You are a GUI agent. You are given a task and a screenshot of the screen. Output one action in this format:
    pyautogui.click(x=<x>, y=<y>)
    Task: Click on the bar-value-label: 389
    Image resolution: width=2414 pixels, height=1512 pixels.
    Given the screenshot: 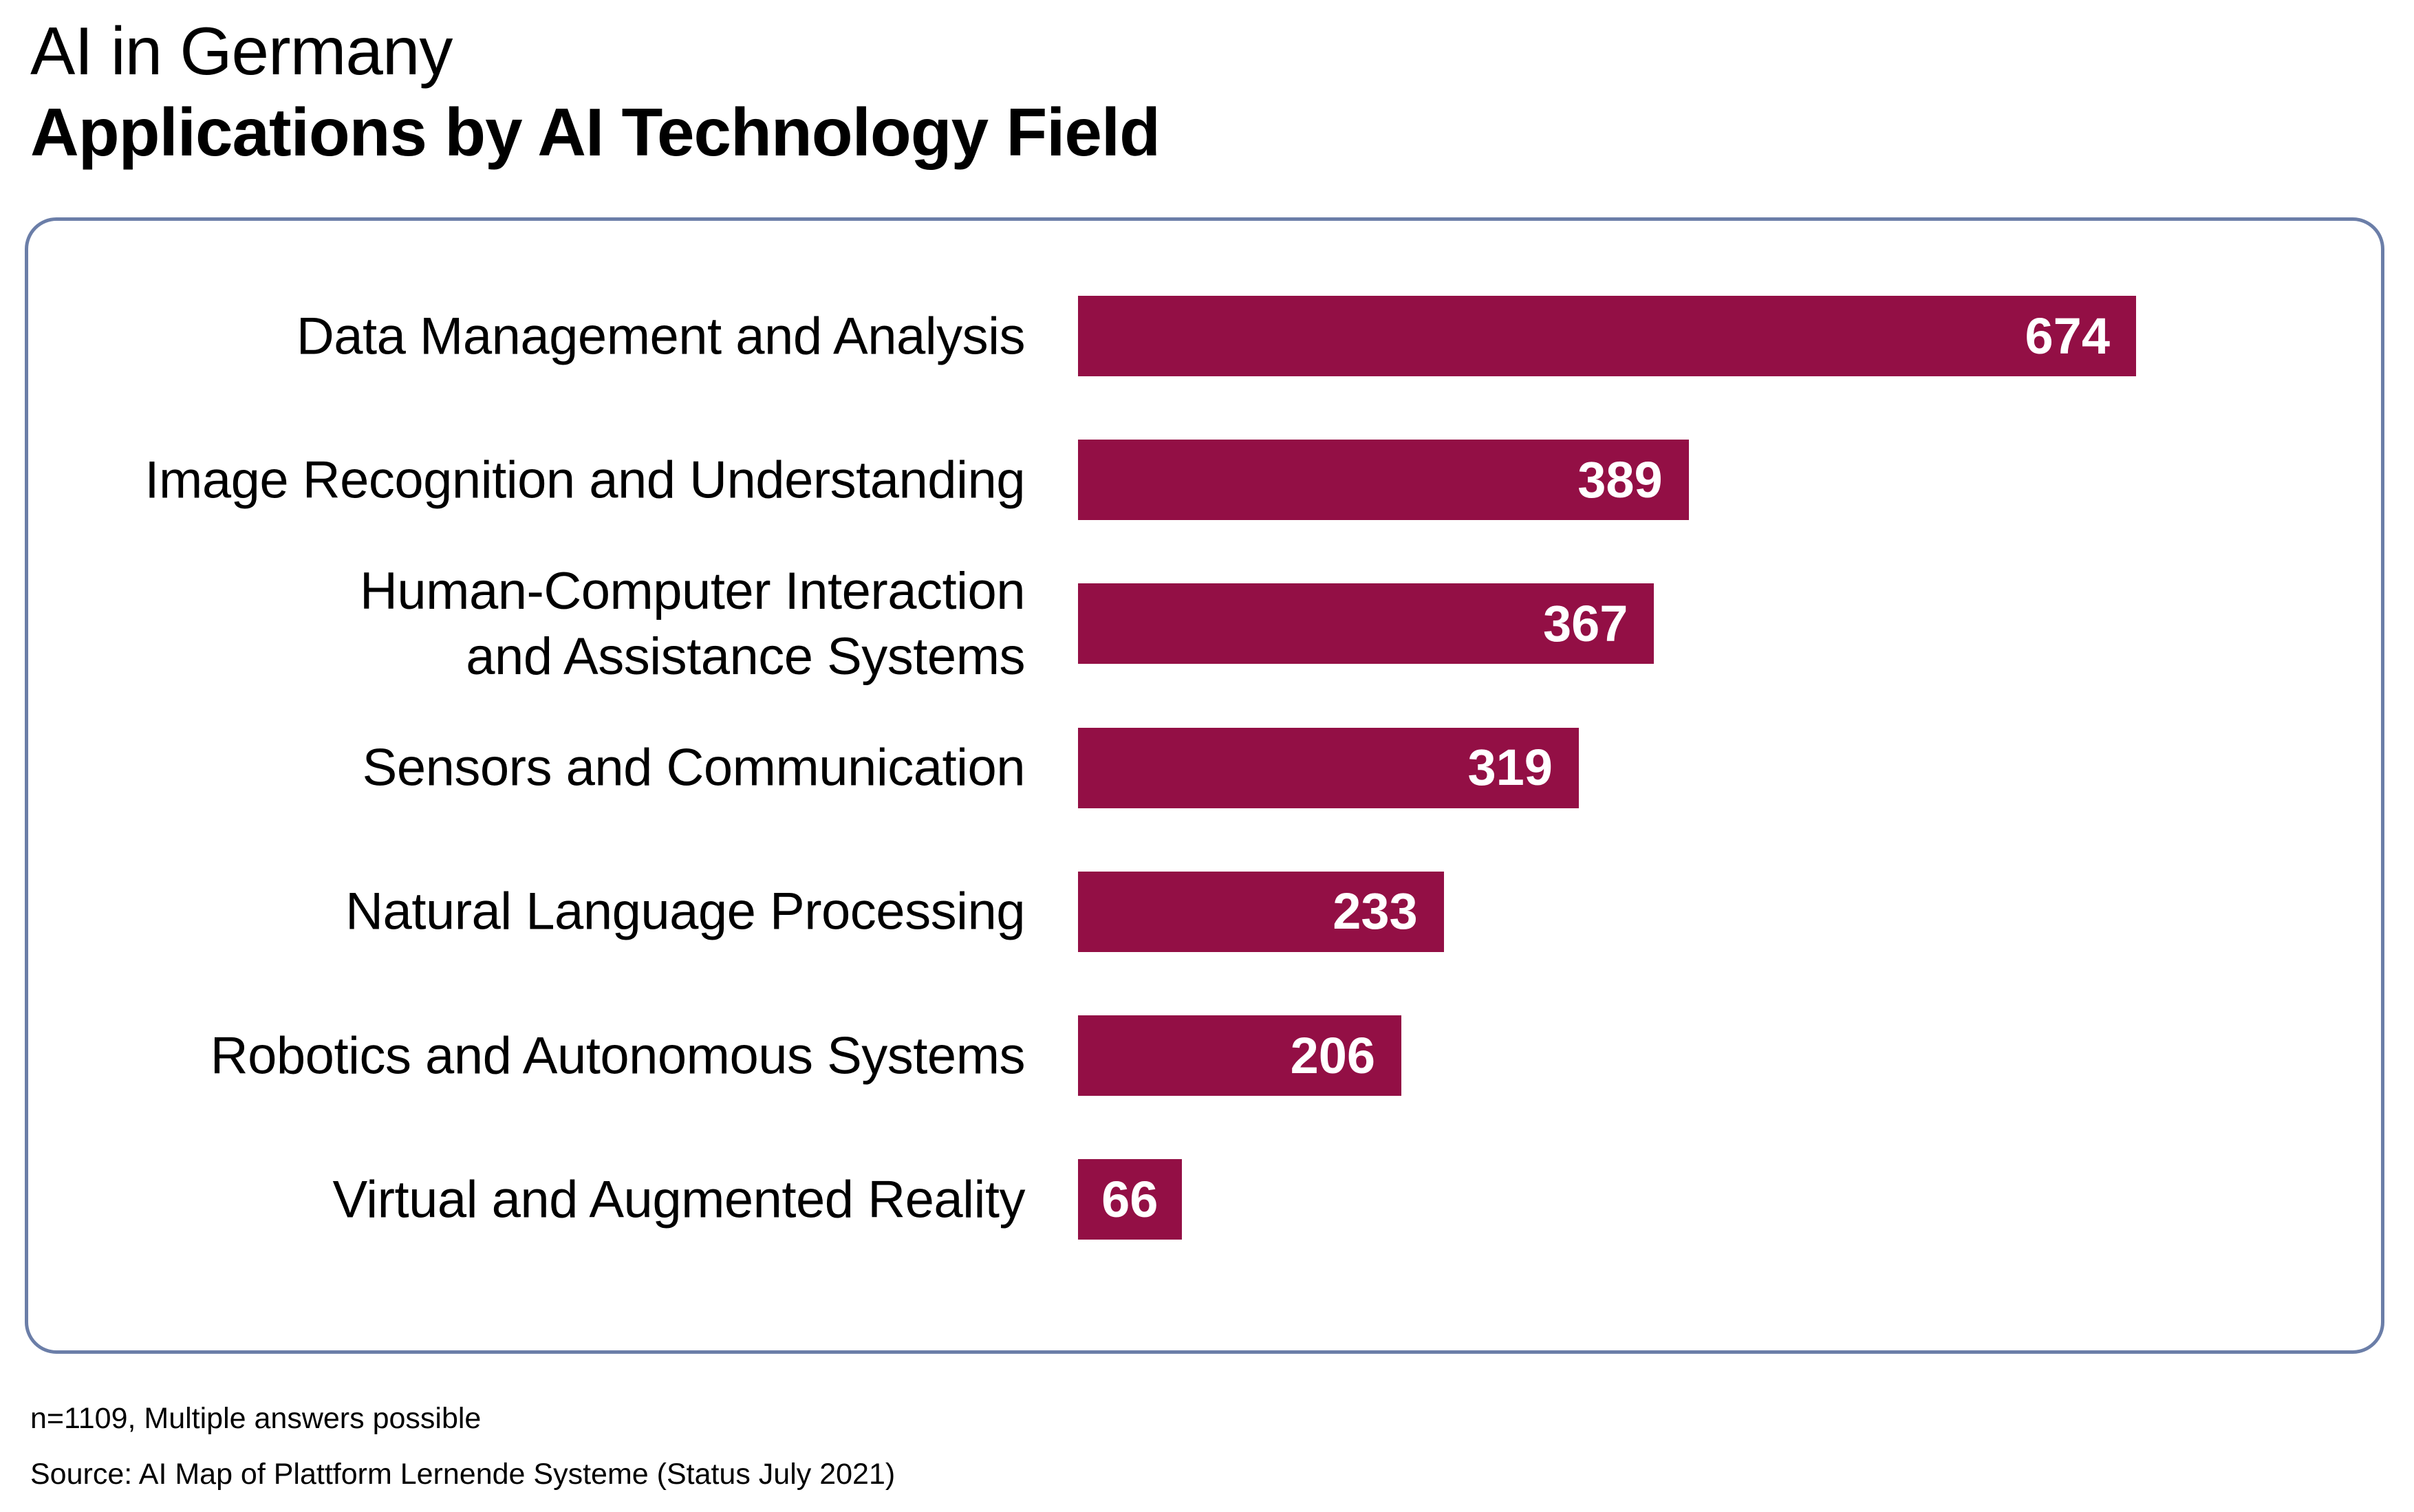 What is the action you would take?
    pyautogui.click(x=1620, y=479)
    